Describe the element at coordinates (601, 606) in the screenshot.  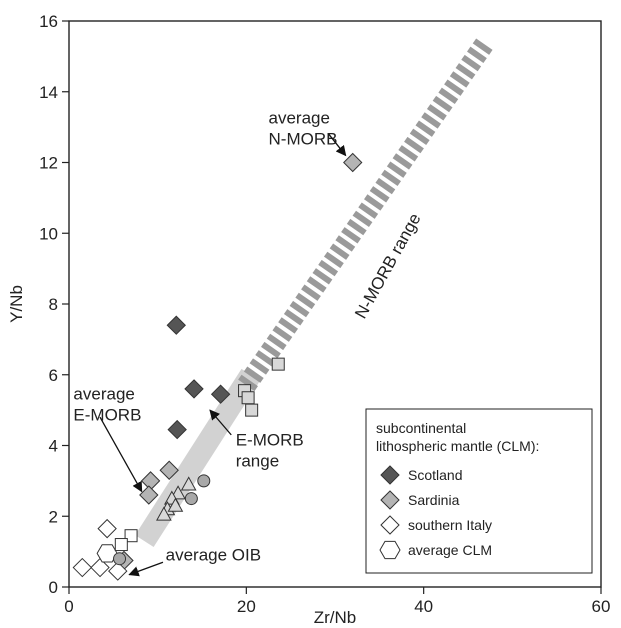
I see `x-tick-label: 60` at that location.